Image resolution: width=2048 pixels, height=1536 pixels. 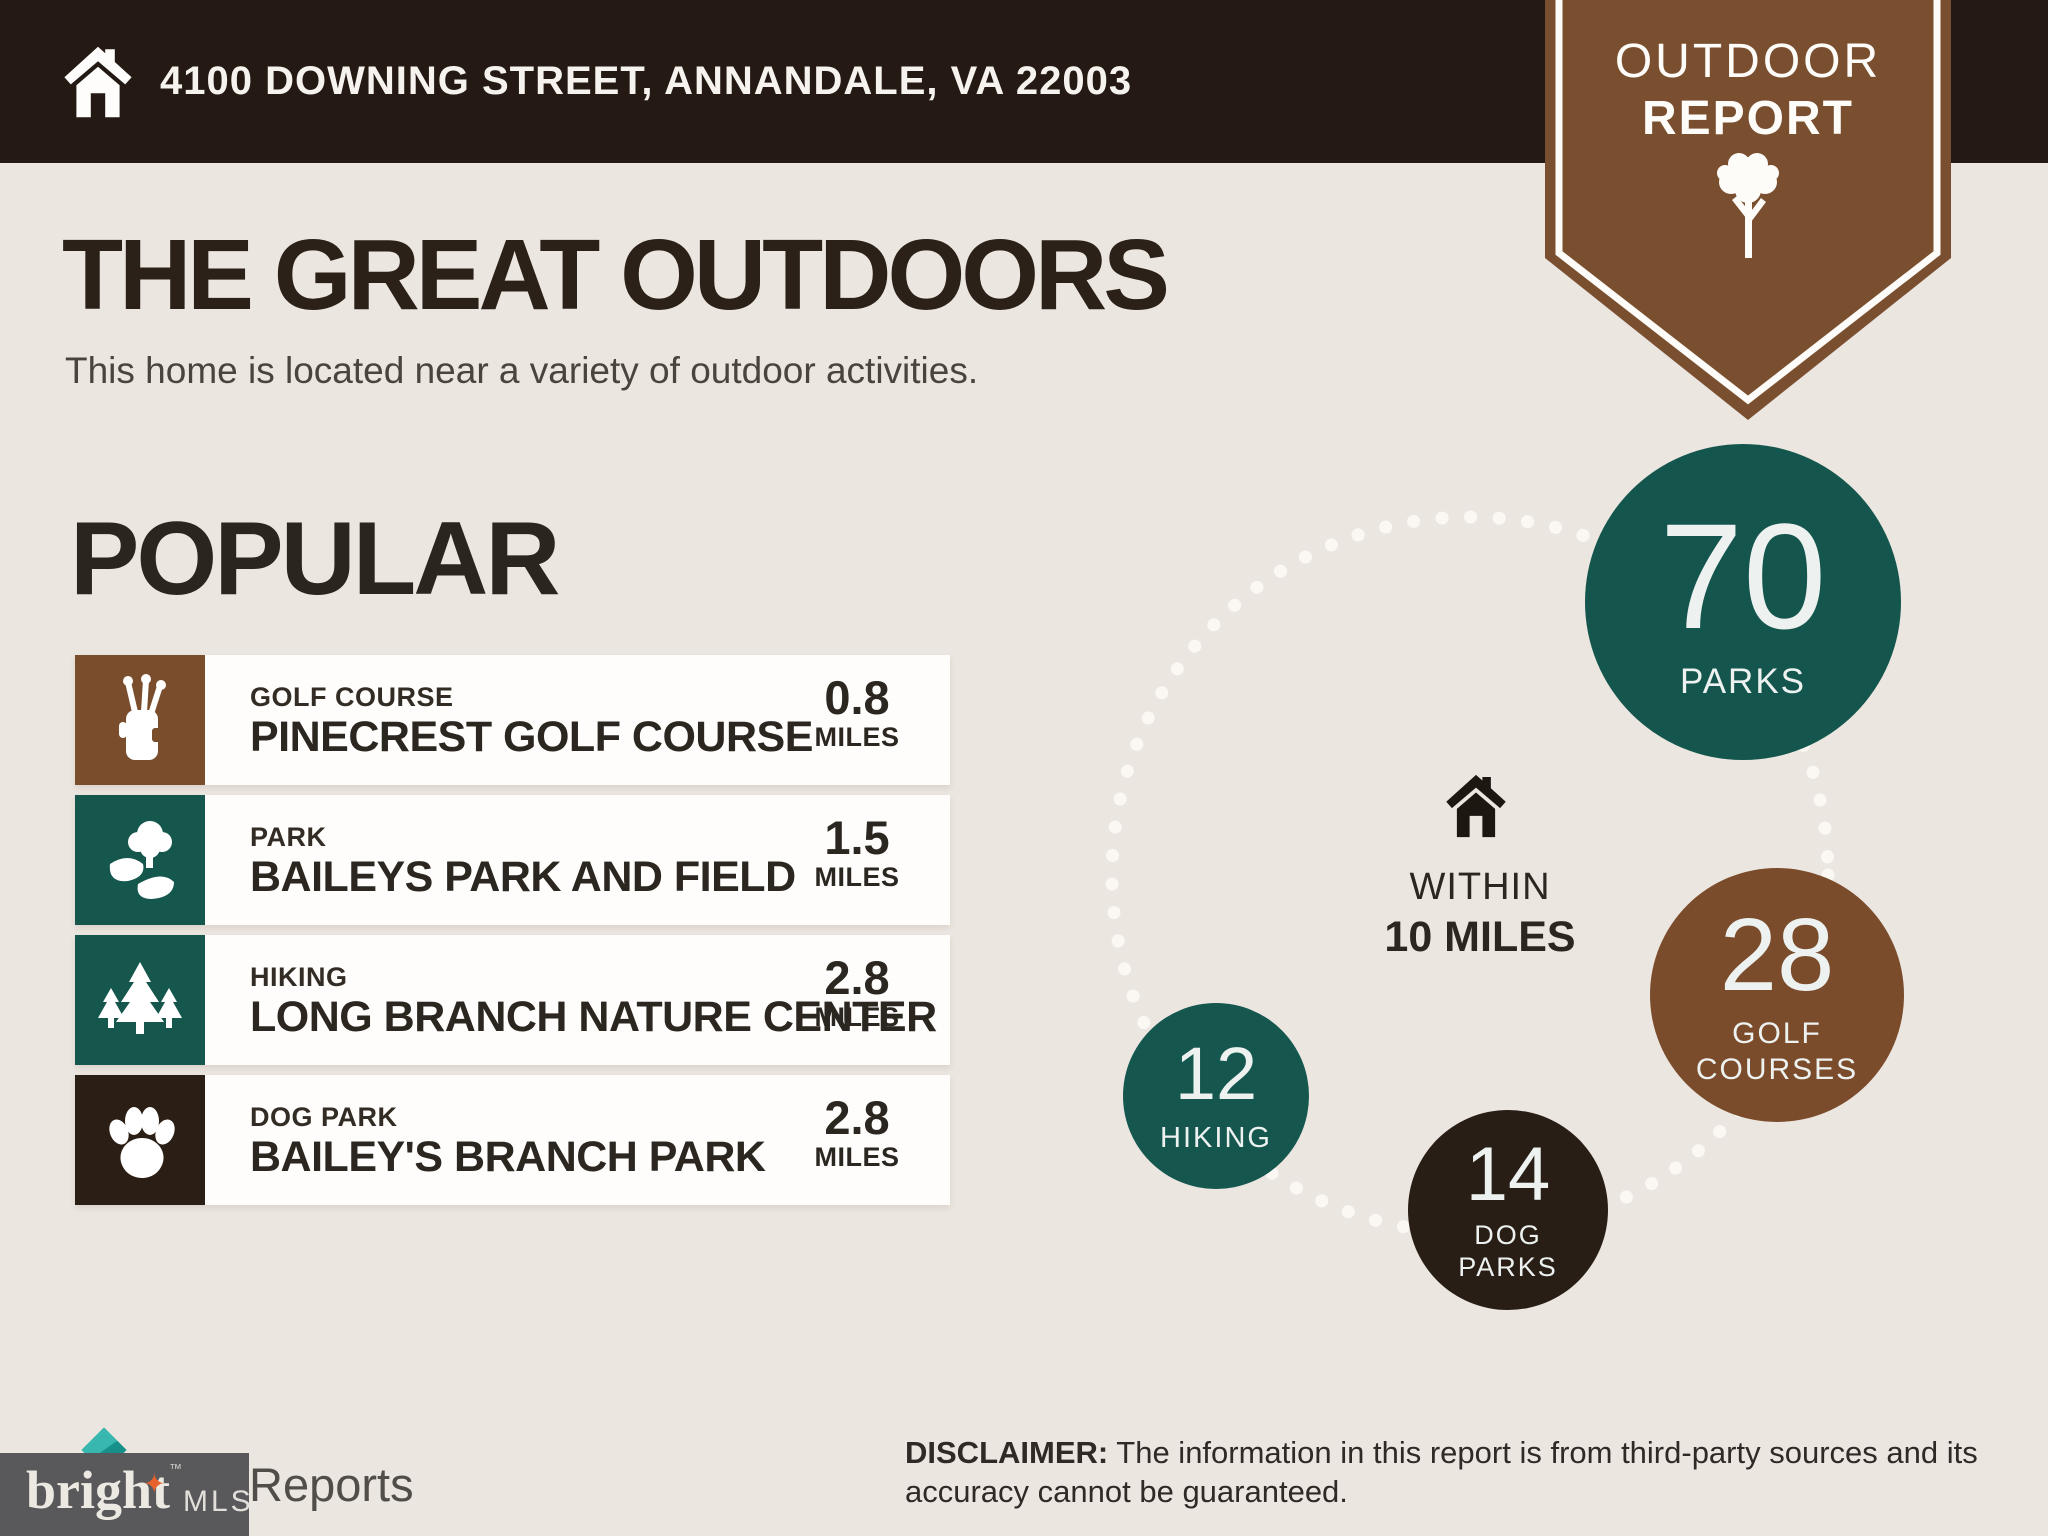 I want to click on bubble-parks: 70 PARKS, so click(x=1743, y=602).